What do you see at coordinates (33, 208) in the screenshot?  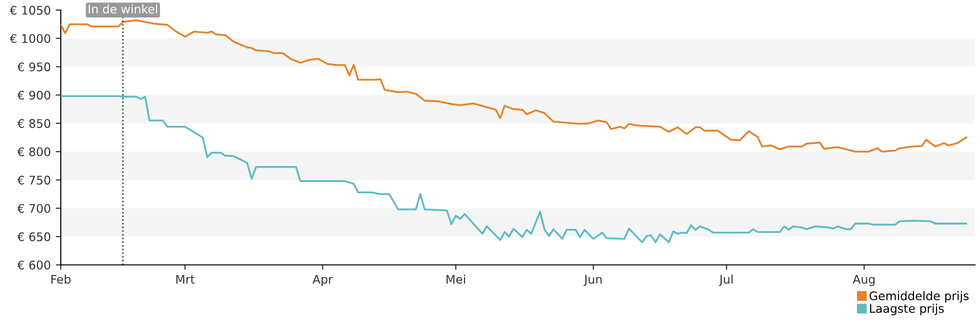 I see `y-tick-label: € 700` at bounding box center [33, 208].